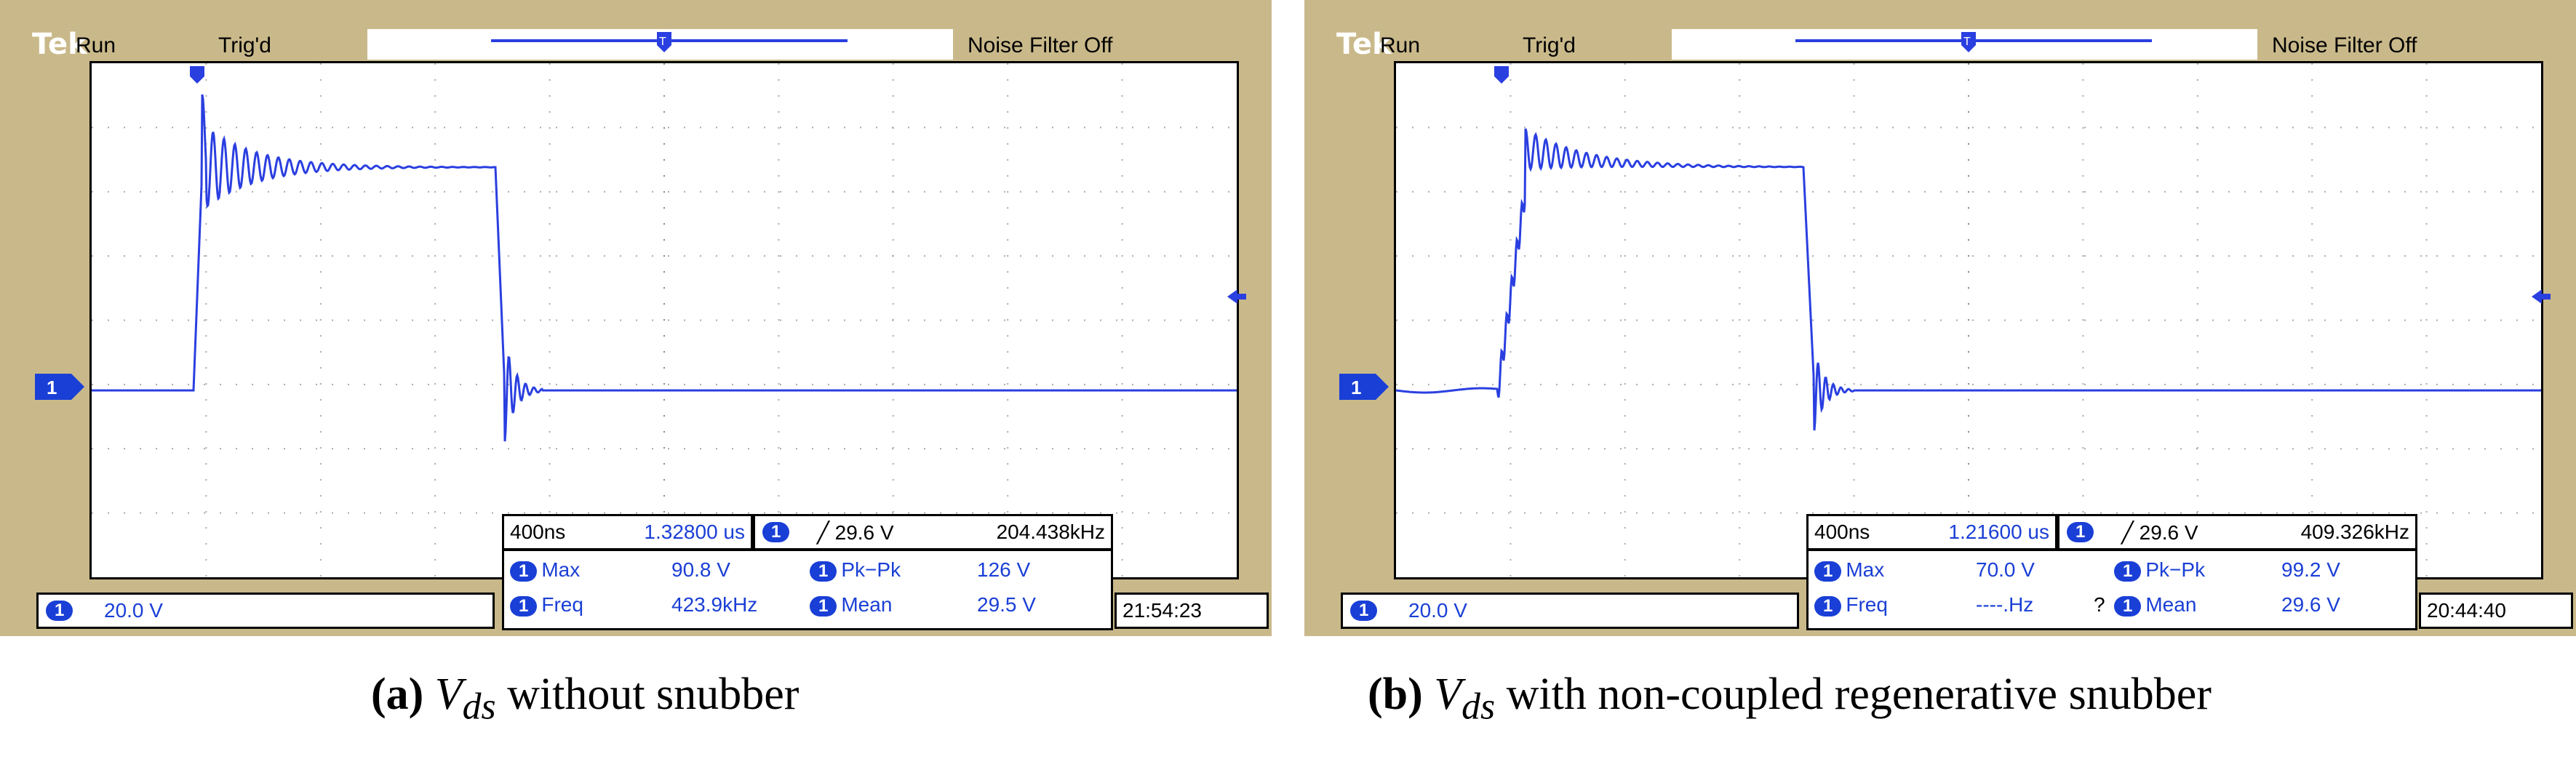 This screenshot has height=775, width=2576. Describe the element at coordinates (694, 532) in the screenshot. I see `cursor-time: 1.32800 us` at that location.